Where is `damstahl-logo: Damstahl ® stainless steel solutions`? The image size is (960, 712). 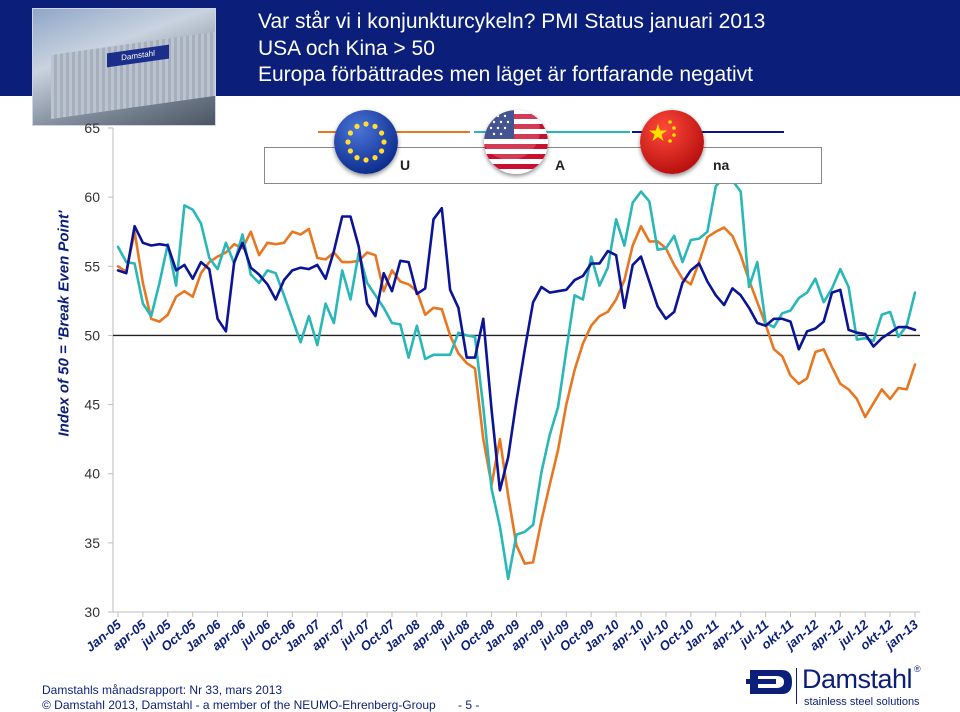 damstahl-logo: Damstahl ® stainless steel solutions is located at coordinates (836, 686).